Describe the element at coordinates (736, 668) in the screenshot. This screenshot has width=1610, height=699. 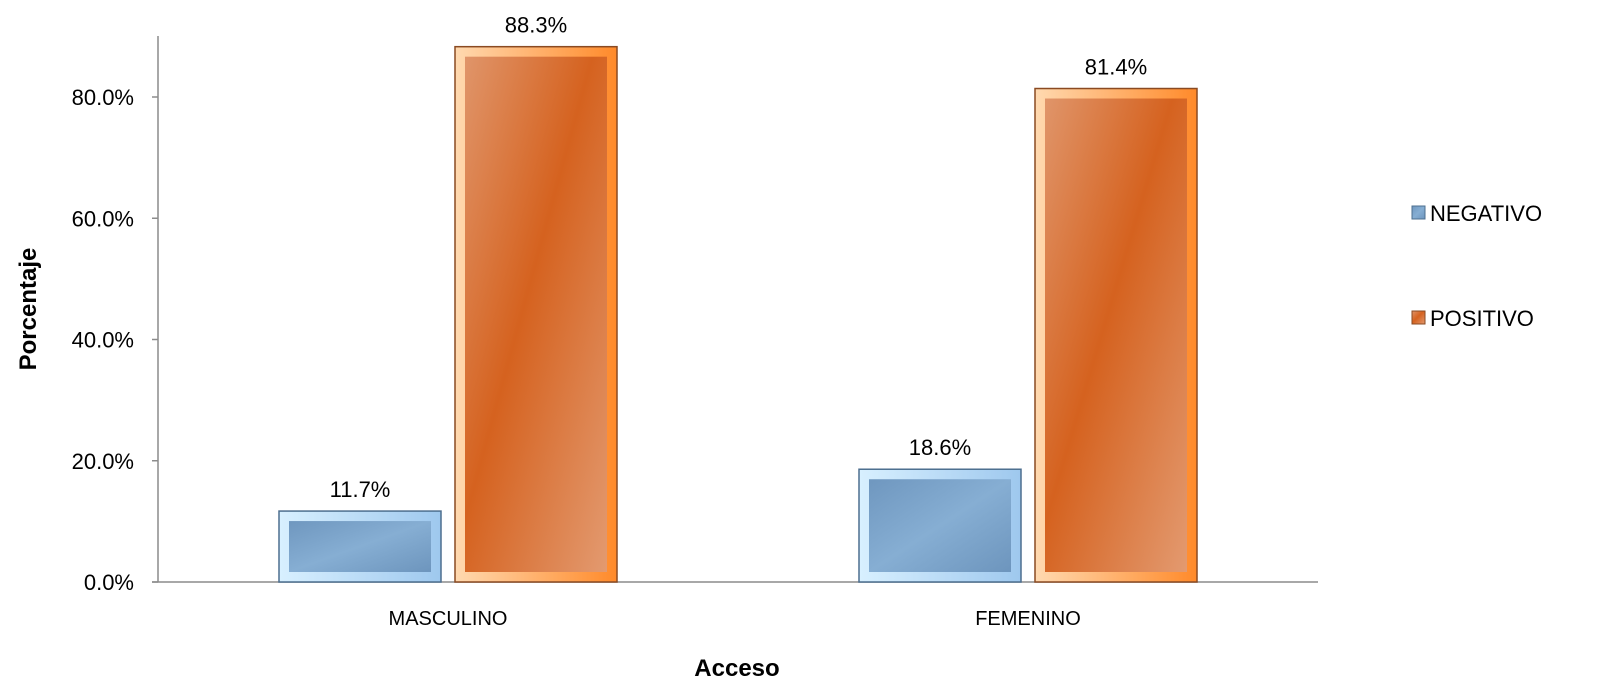
I see `x-axis-title: Acceso` at that location.